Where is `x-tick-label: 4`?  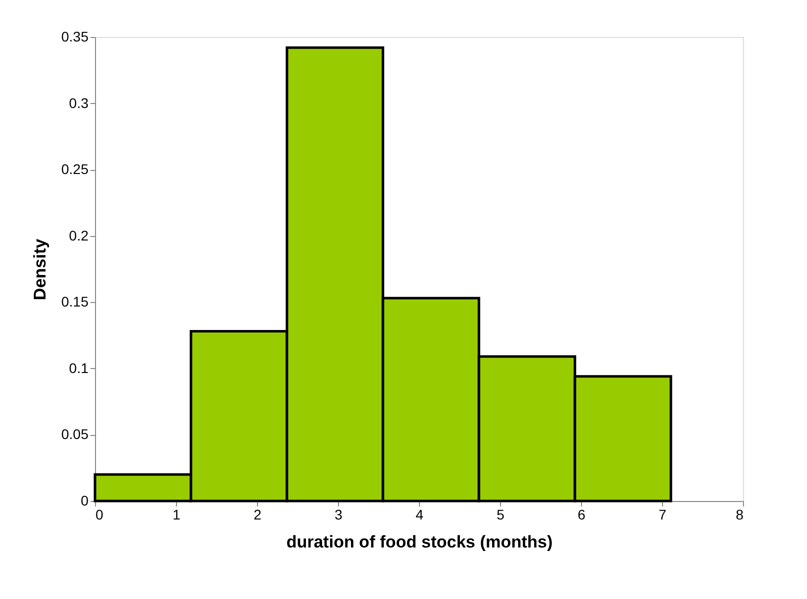
x-tick-label: 4 is located at coordinates (420, 514).